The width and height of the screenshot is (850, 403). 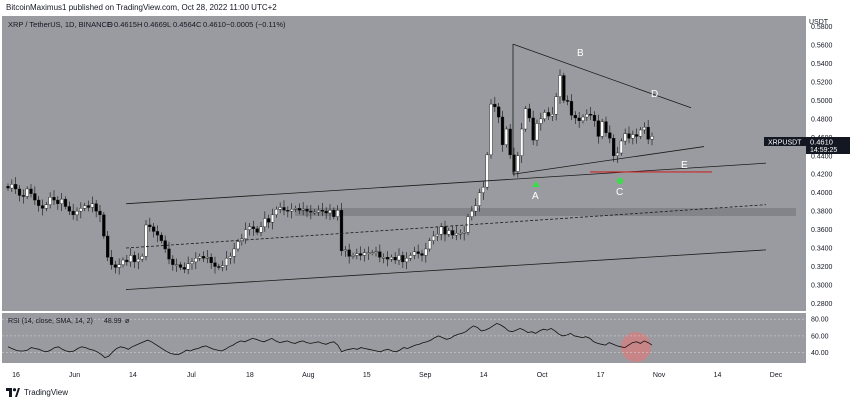 What do you see at coordinates (619, 192) in the screenshot?
I see `label-c: C` at bounding box center [619, 192].